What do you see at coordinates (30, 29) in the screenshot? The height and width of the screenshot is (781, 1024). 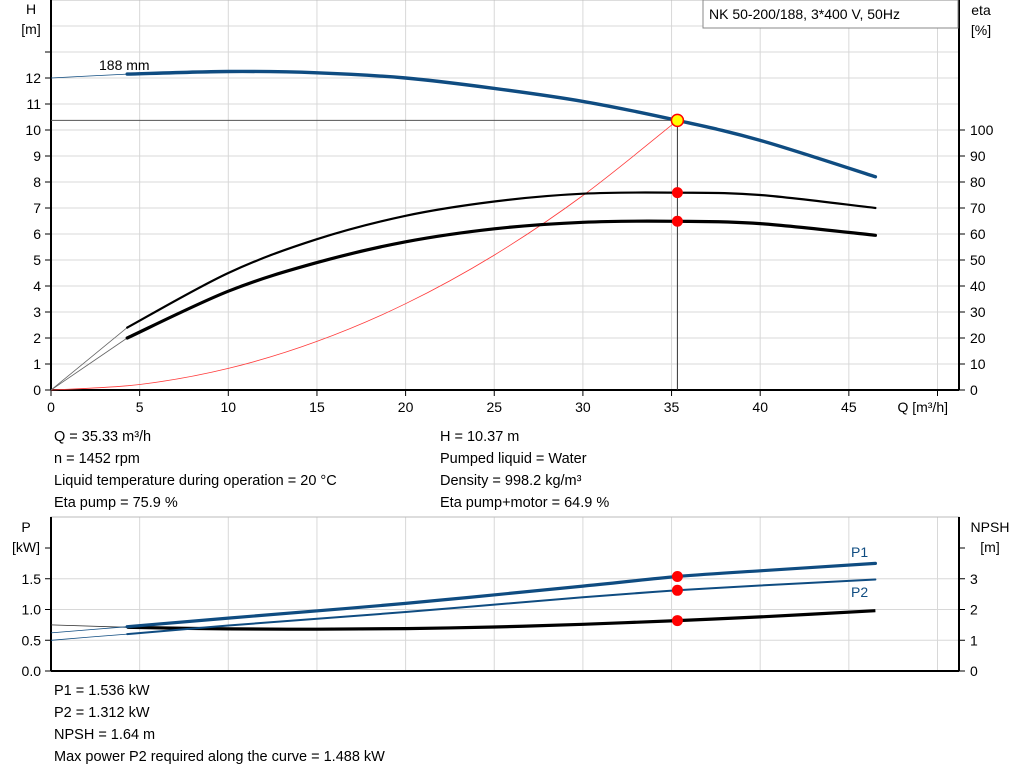 I see `h-axis-unit: [m]` at bounding box center [30, 29].